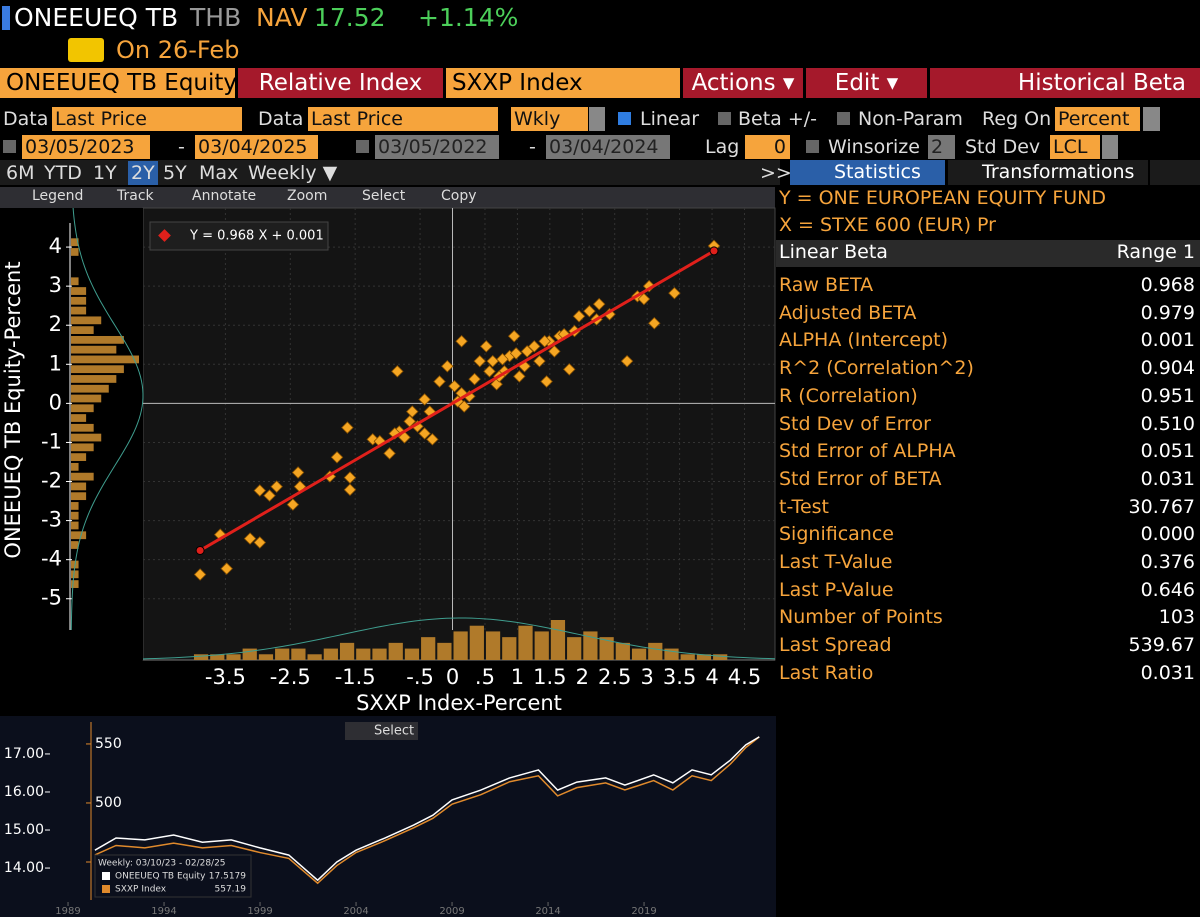  What do you see at coordinates (1065, 83) in the screenshot?
I see `tab: Historical Beta` at bounding box center [1065, 83].